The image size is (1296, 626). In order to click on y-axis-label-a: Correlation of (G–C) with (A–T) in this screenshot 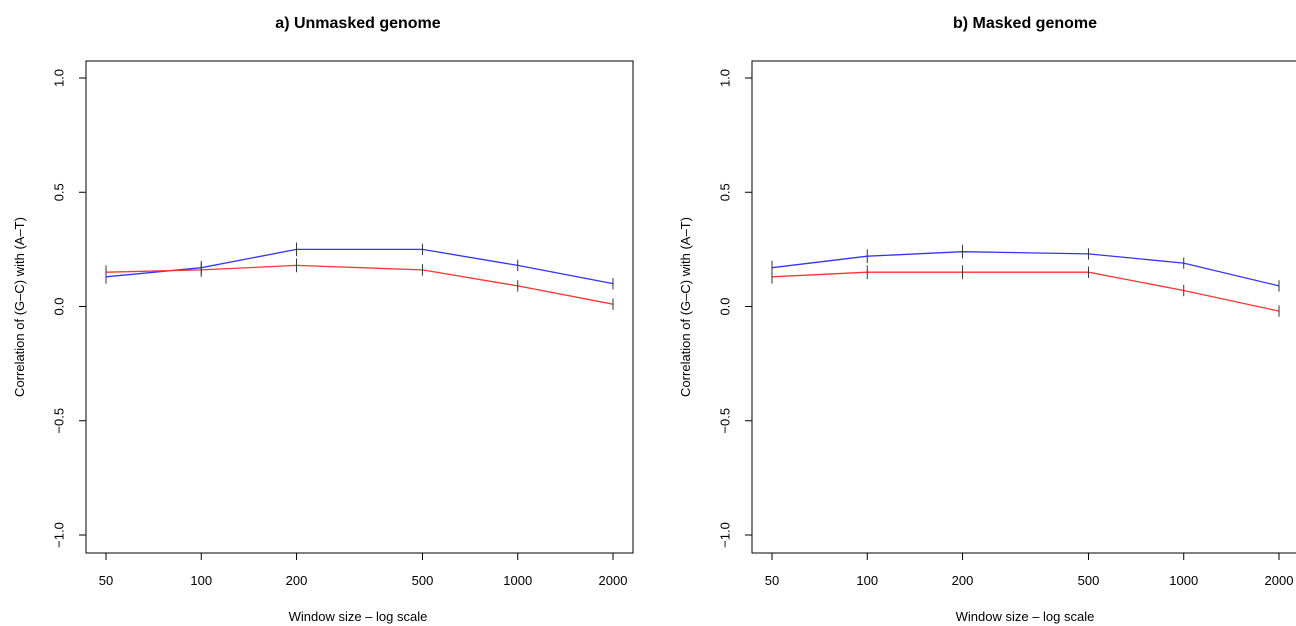, I will do `click(19, 307)`.